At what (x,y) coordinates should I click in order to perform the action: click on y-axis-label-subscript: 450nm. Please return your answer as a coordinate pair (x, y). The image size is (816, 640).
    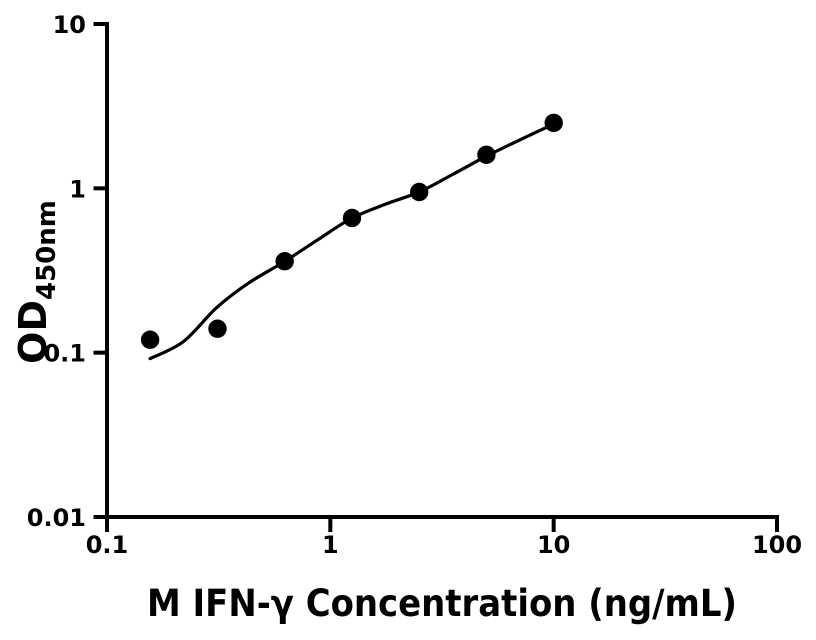
    Looking at the image, I should click on (47, 250).